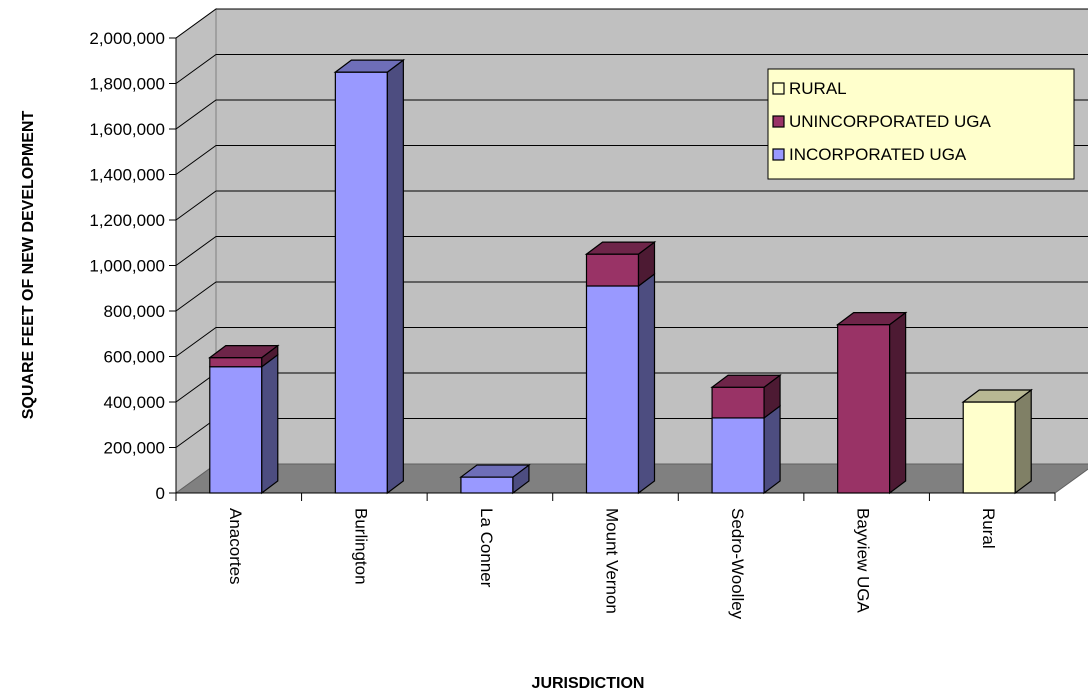 Image resolution: width=1088 pixels, height=694 pixels. What do you see at coordinates (360, 546) in the screenshot?
I see `x-tick-label: Burlington` at bounding box center [360, 546].